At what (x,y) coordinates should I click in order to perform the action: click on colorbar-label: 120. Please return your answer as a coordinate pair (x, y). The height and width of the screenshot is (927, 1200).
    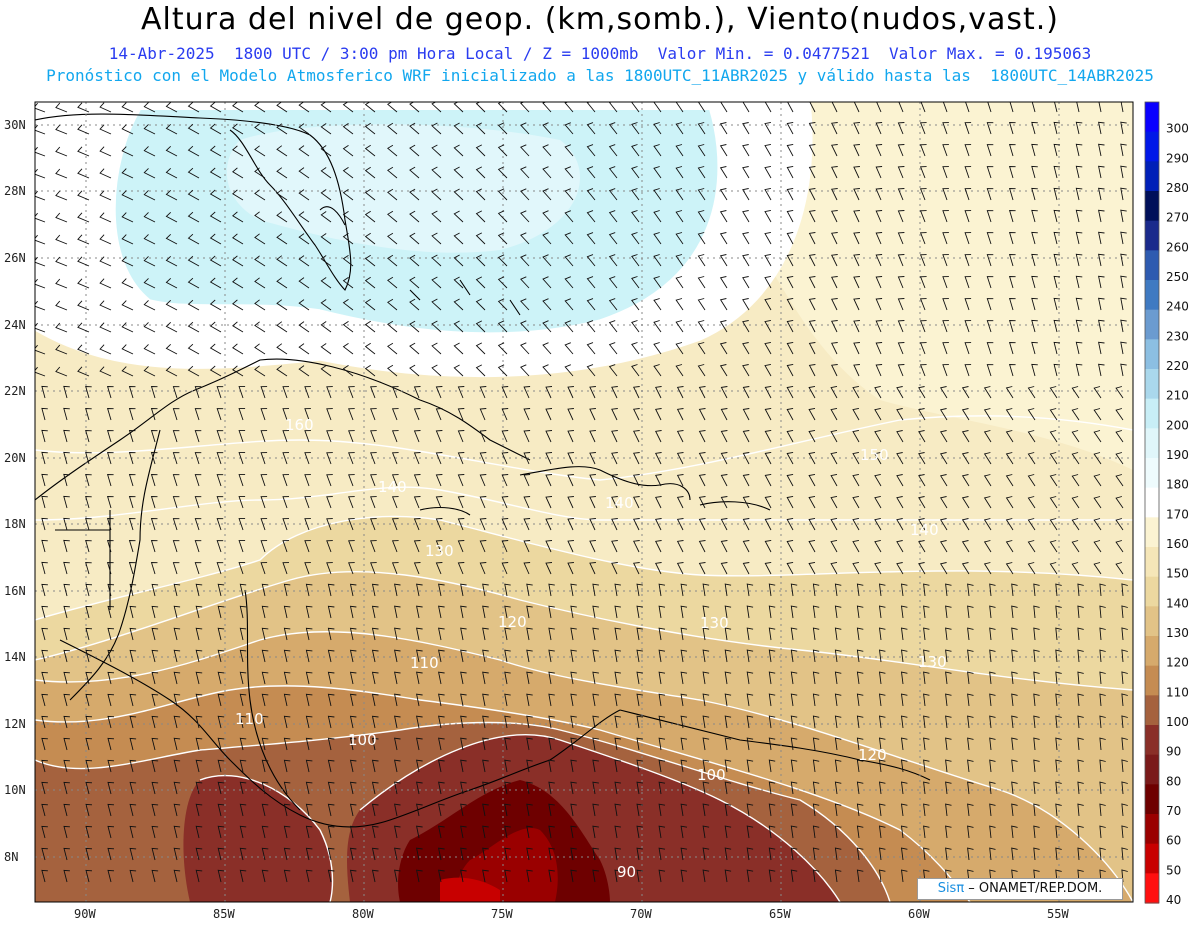
    Looking at the image, I should click on (1177, 663).